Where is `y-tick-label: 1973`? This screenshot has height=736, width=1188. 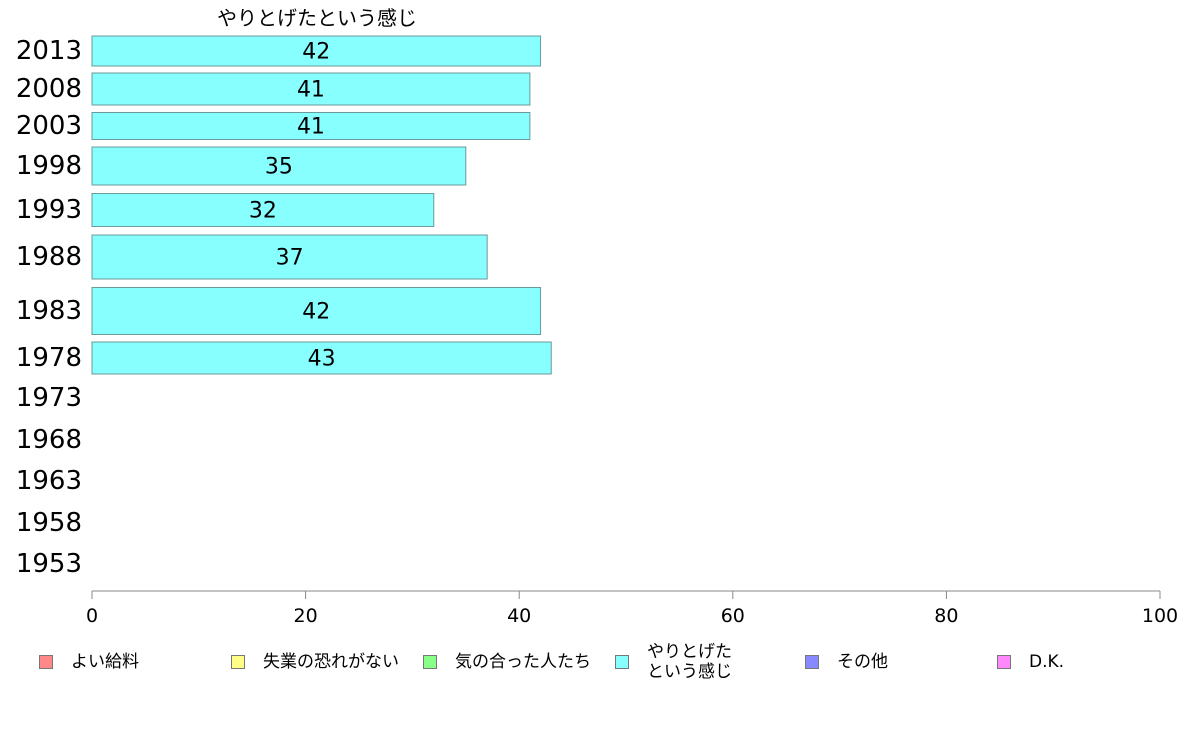 y-tick-label: 1973 is located at coordinates (49, 398).